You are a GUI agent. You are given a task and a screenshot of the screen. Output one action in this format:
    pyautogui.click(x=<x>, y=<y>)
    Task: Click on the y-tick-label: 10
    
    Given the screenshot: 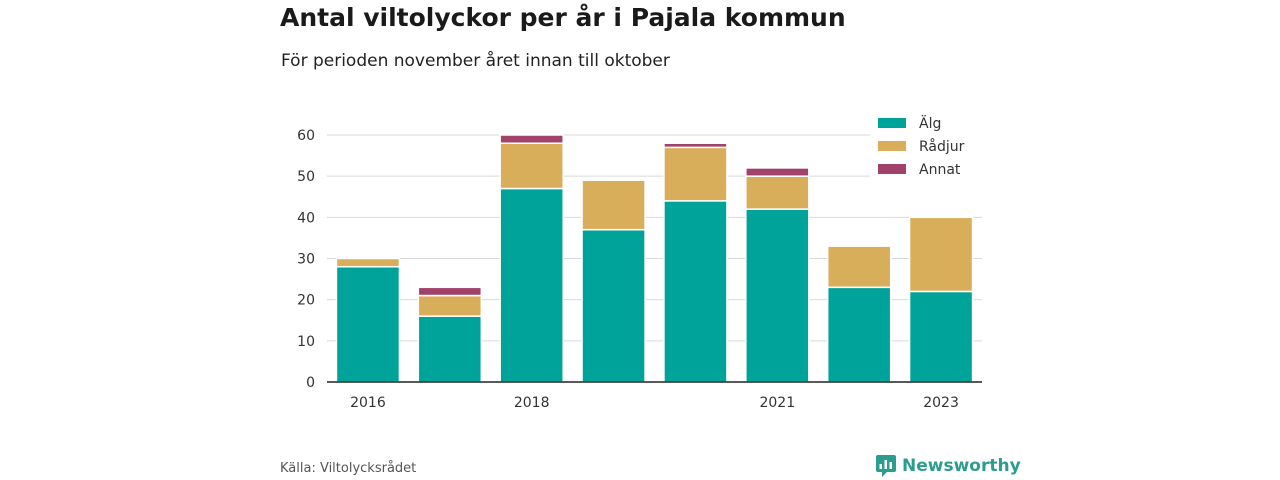 What is the action you would take?
    pyautogui.click(x=306, y=342)
    